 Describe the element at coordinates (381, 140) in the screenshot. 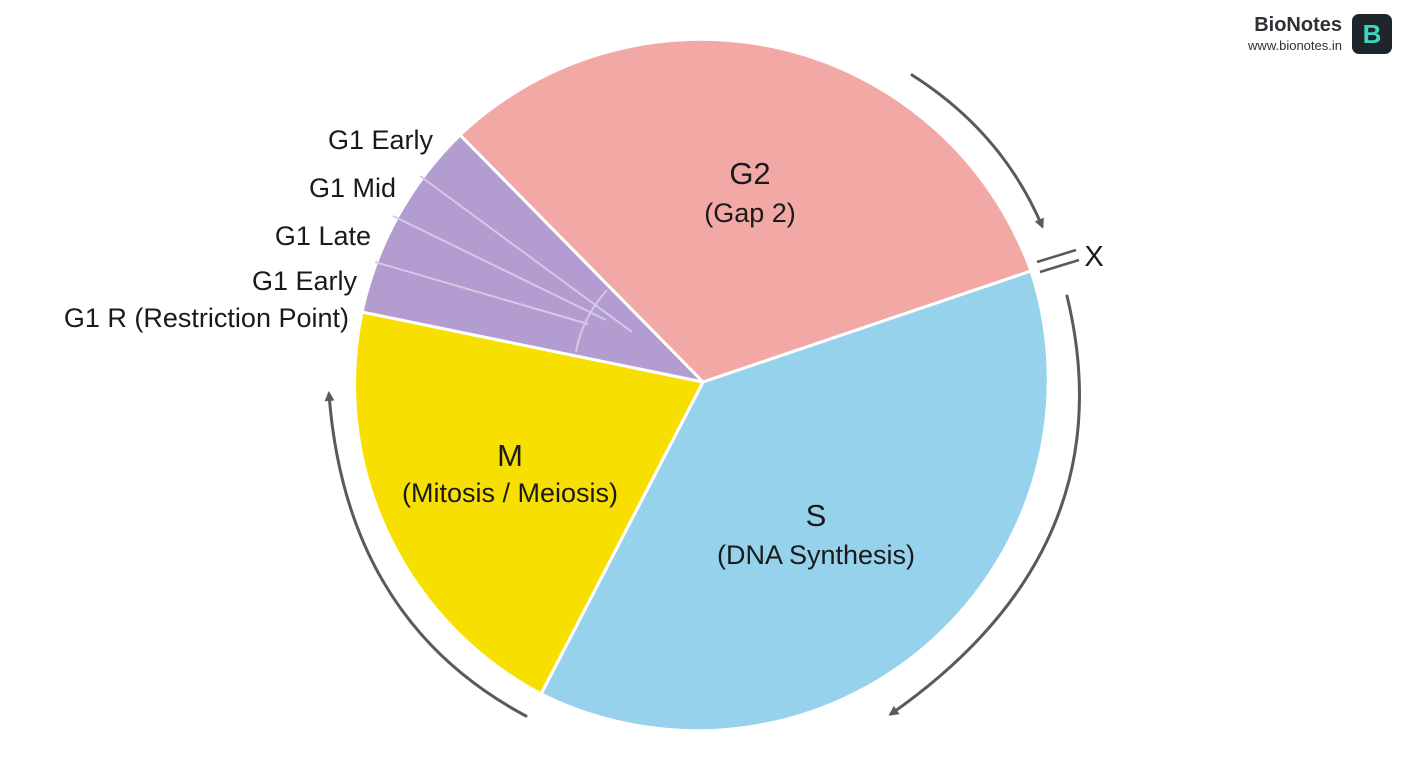

I see `g1-label-early: G1 Early` at that location.